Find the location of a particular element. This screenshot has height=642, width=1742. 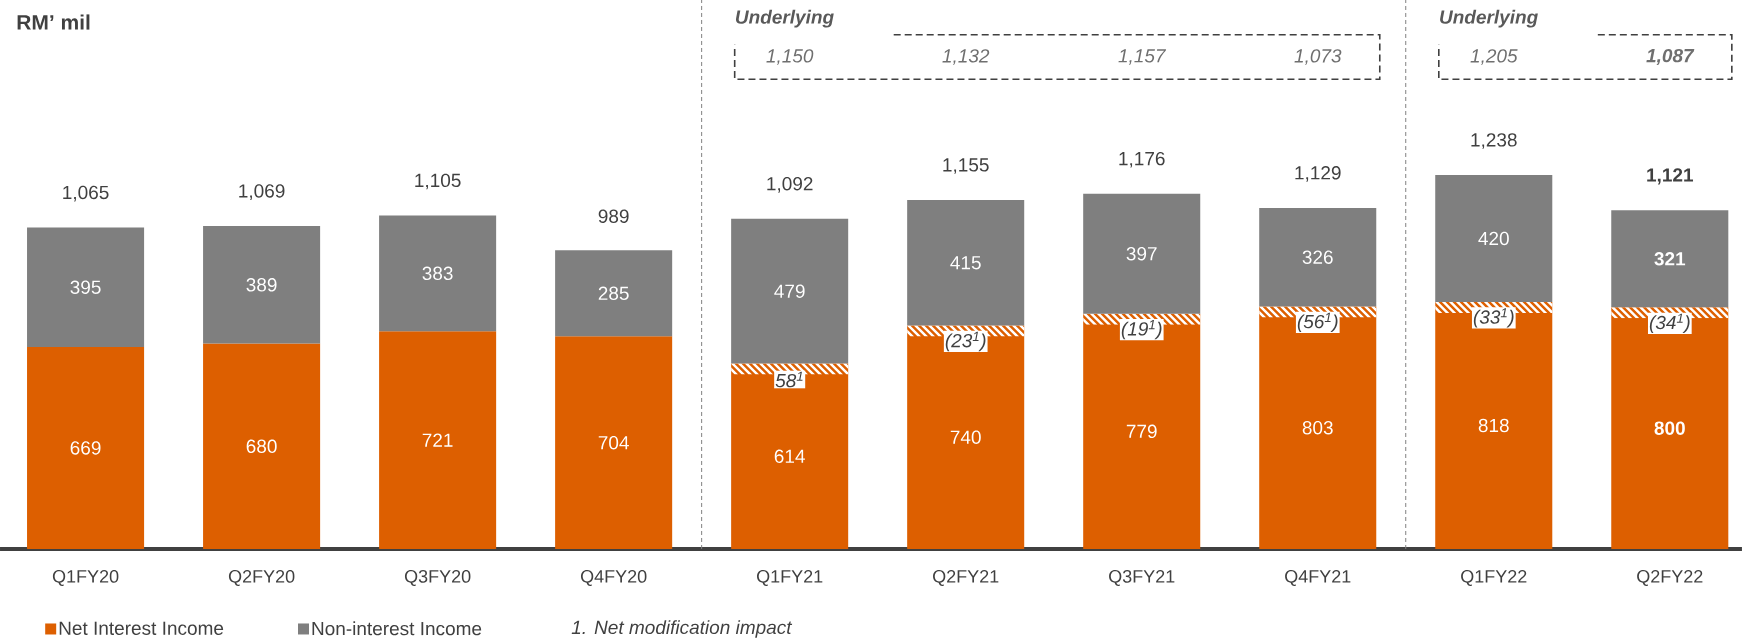

data-label: 704 is located at coordinates (613, 442).